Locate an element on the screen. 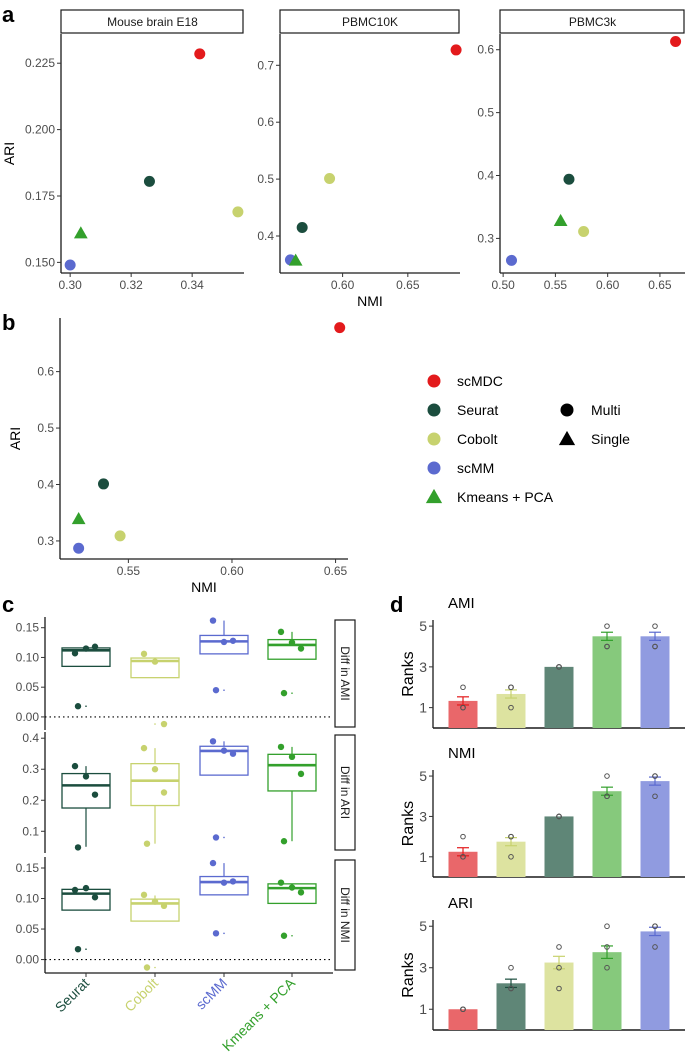 The image size is (685, 1062). panel-letter-a: a is located at coordinates (8, 14).